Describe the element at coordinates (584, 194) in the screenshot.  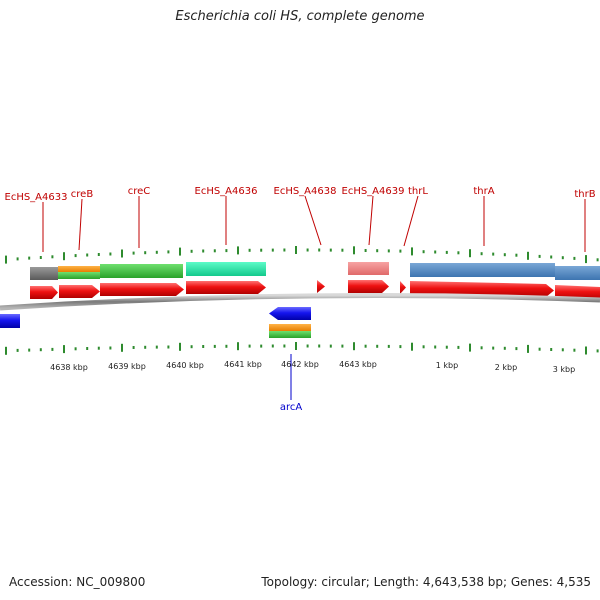
I see `gene-label: thrB` at that location.